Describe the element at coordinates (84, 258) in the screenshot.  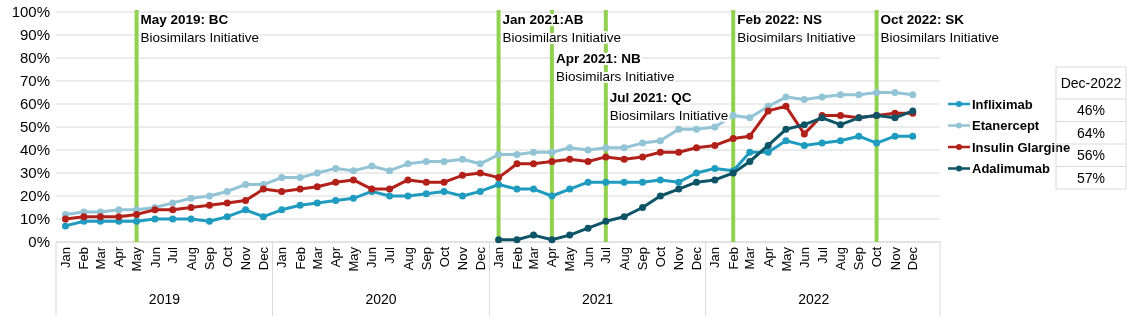
I see `x-tick-label: Feb` at that location.